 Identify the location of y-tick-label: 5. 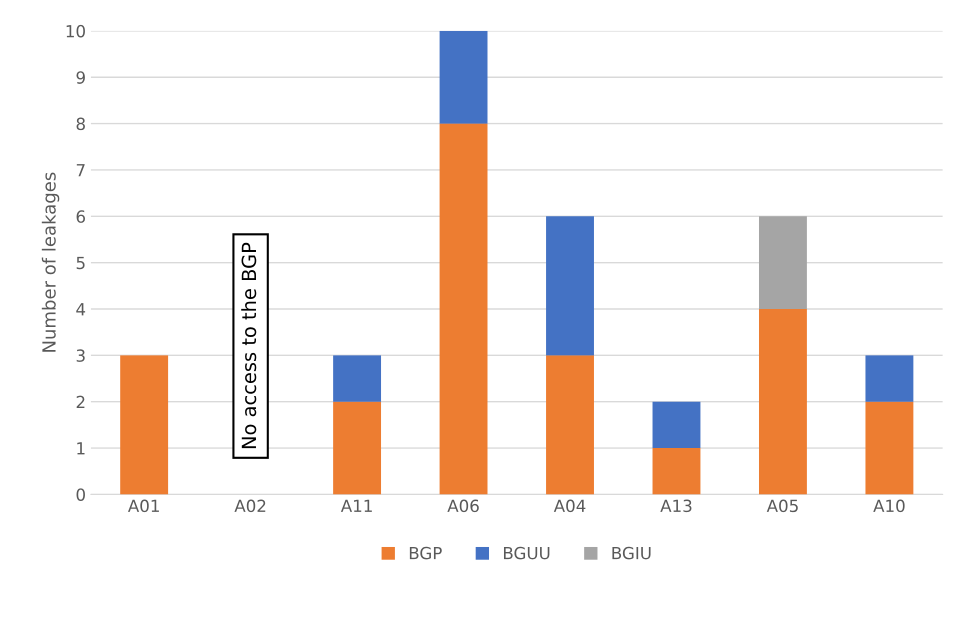
(80, 263).